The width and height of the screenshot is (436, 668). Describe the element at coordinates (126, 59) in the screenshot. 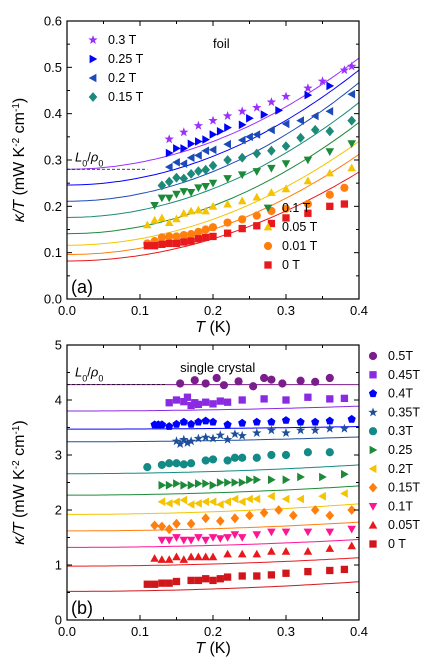

I see `legend-label: 0.25 T` at that location.